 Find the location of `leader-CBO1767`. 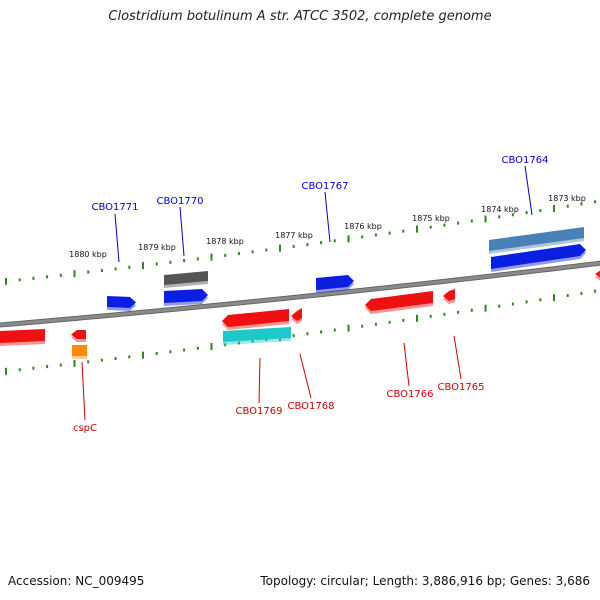

leader-CBO1767 is located at coordinates (327, 217).